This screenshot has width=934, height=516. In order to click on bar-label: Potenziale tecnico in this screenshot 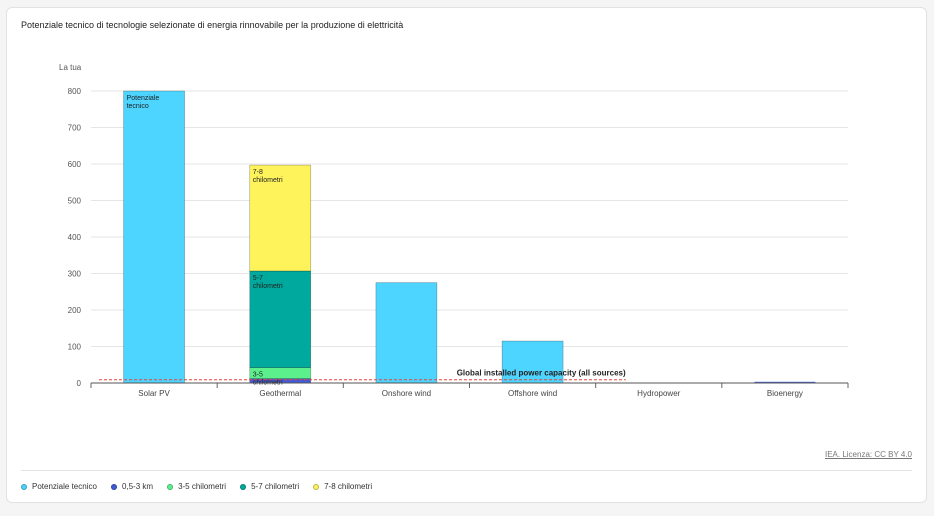, I will do `click(143, 102)`.